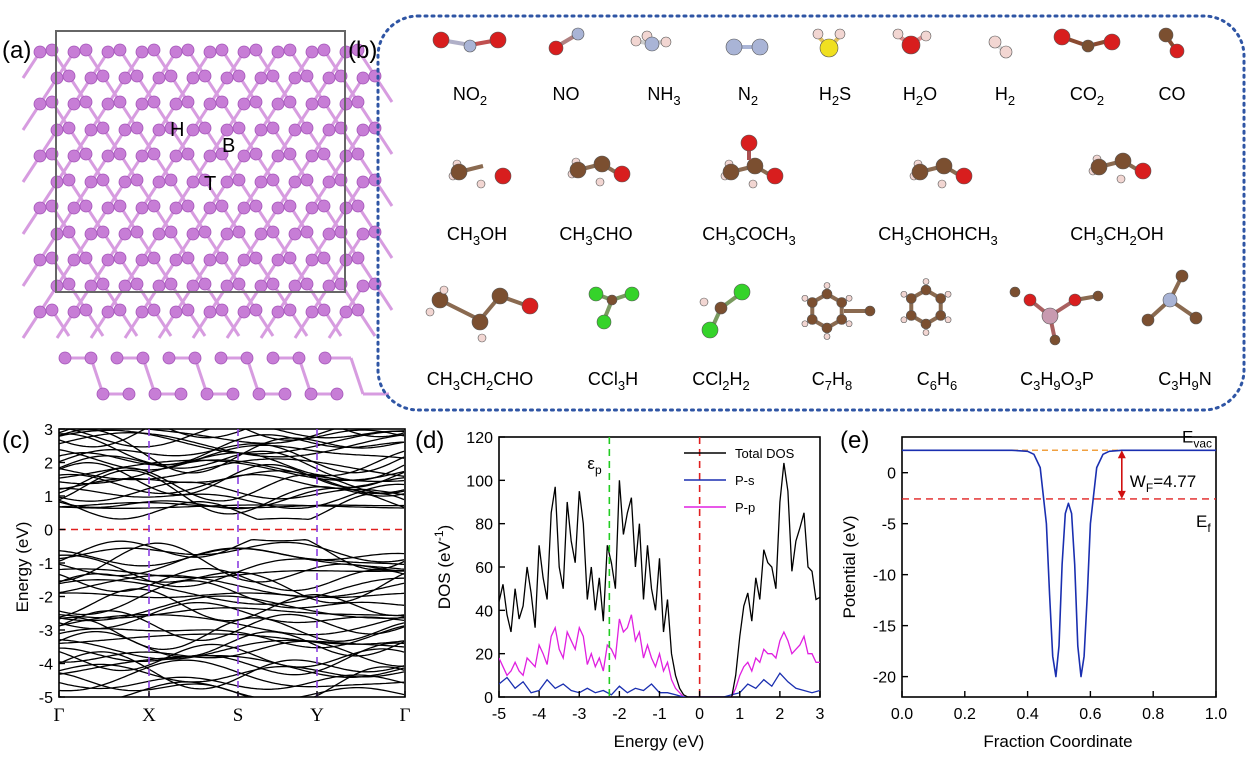  Describe the element at coordinates (499, 714) in the screenshot. I see `dos-xtick-label: -5` at that location.